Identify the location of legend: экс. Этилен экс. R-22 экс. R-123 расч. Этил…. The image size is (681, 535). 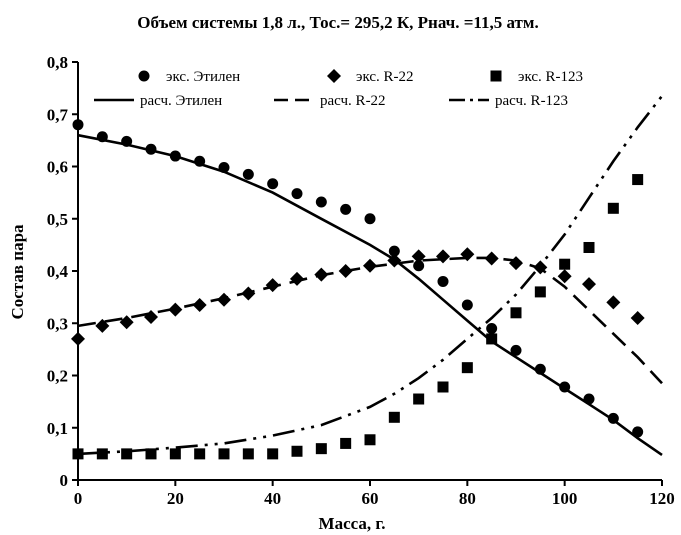
(338, 89).